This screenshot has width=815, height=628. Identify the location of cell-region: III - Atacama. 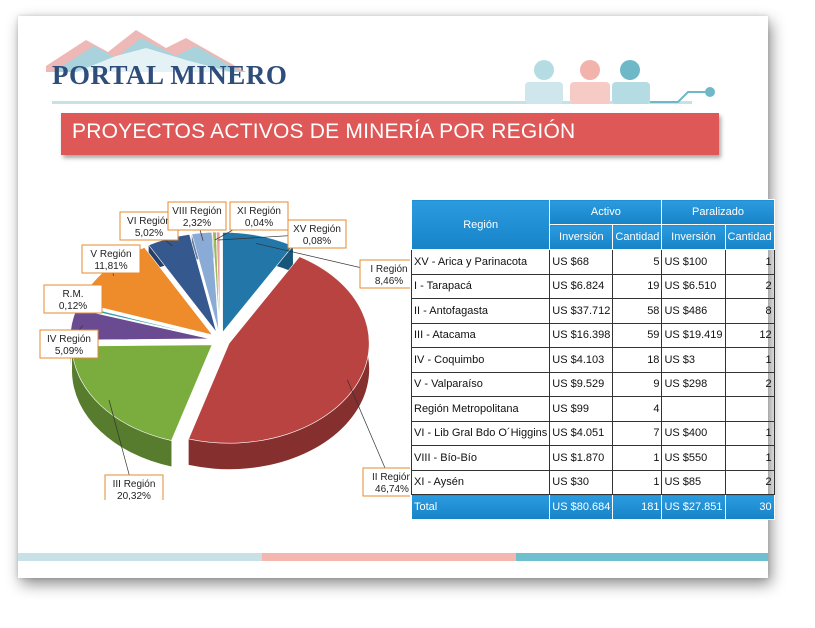
(480, 335).